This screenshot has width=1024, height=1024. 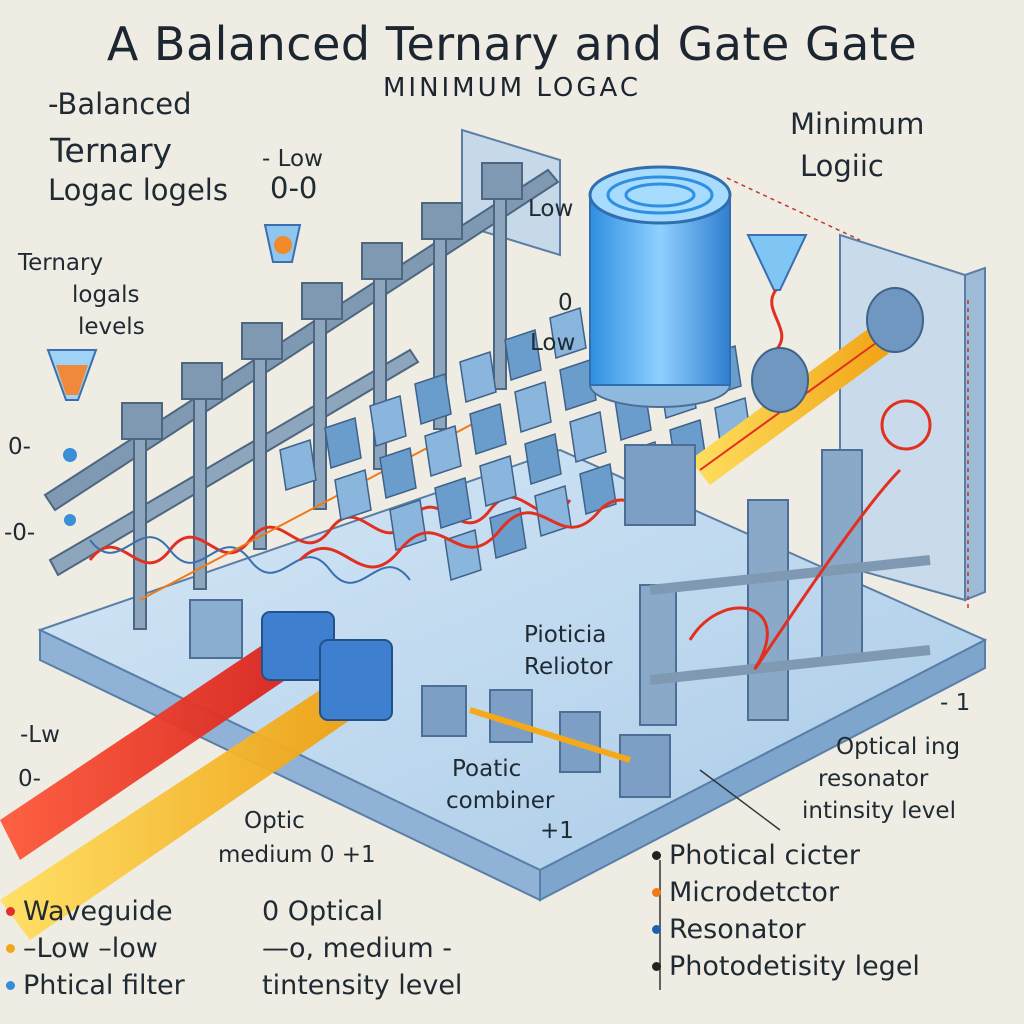 I want to click on legend-row: Resonator, so click(x=786, y=929).